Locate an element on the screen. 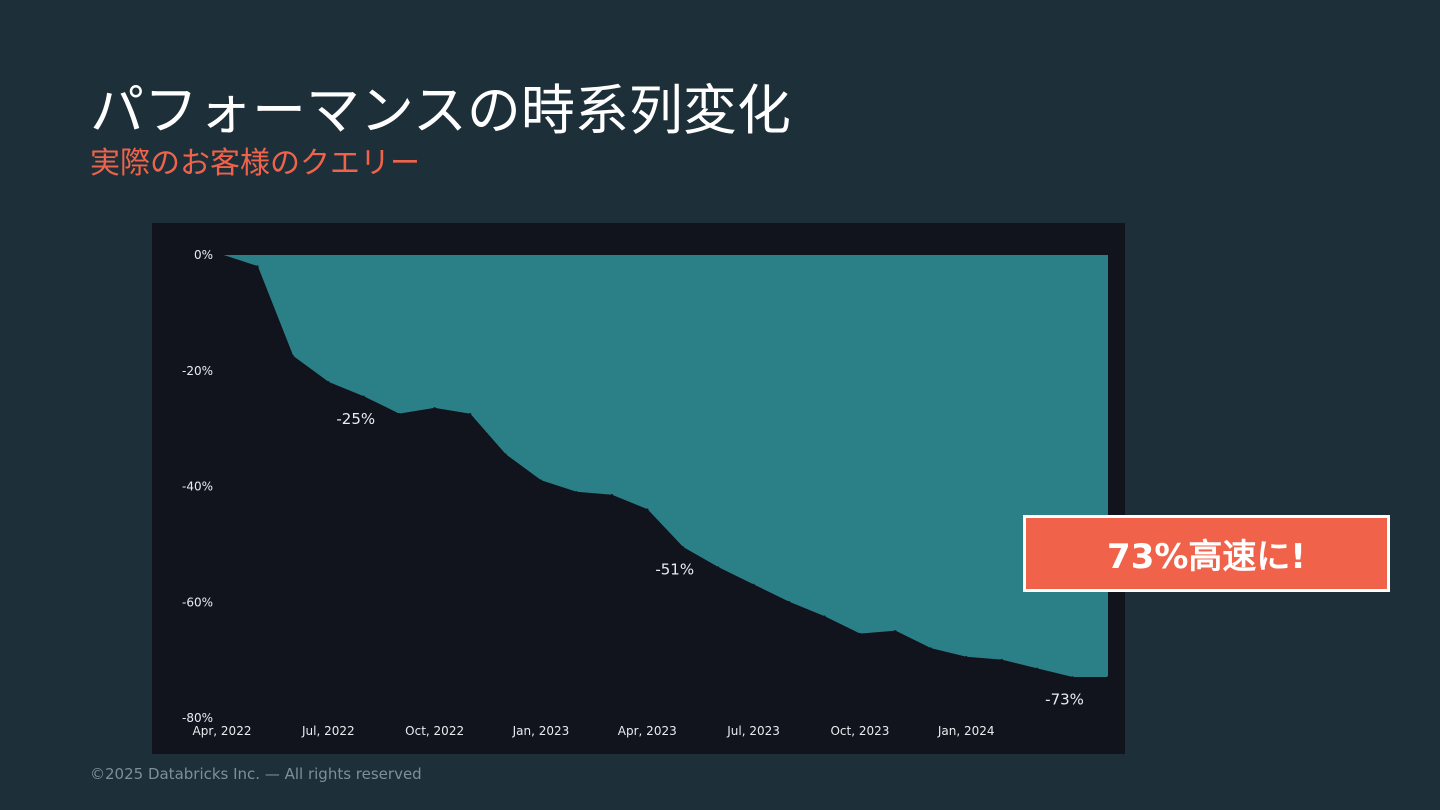 The height and width of the screenshot is (810, 1440). y-tick-label: 0% is located at coordinates (203, 255).